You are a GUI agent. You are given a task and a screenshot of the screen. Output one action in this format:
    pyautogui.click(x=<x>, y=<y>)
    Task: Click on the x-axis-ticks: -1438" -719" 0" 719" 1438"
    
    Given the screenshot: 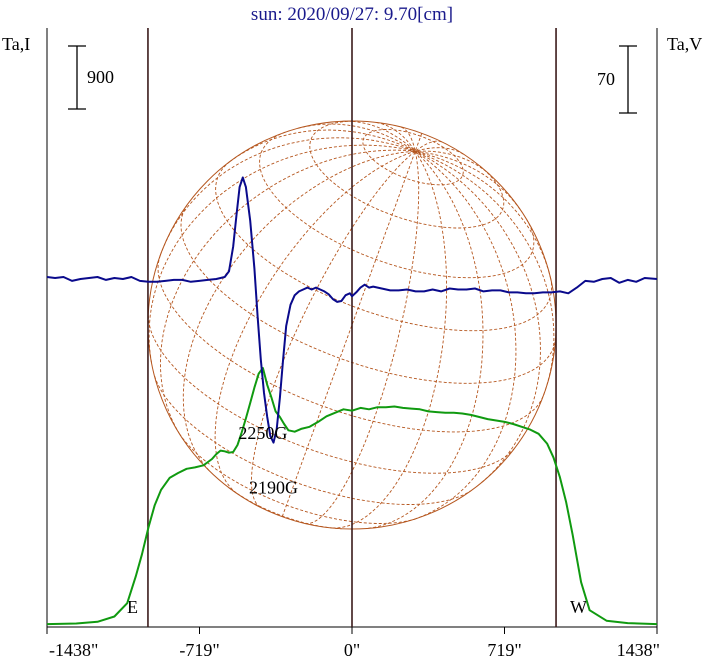 What is the action you would take?
    pyautogui.click(x=353, y=643)
    